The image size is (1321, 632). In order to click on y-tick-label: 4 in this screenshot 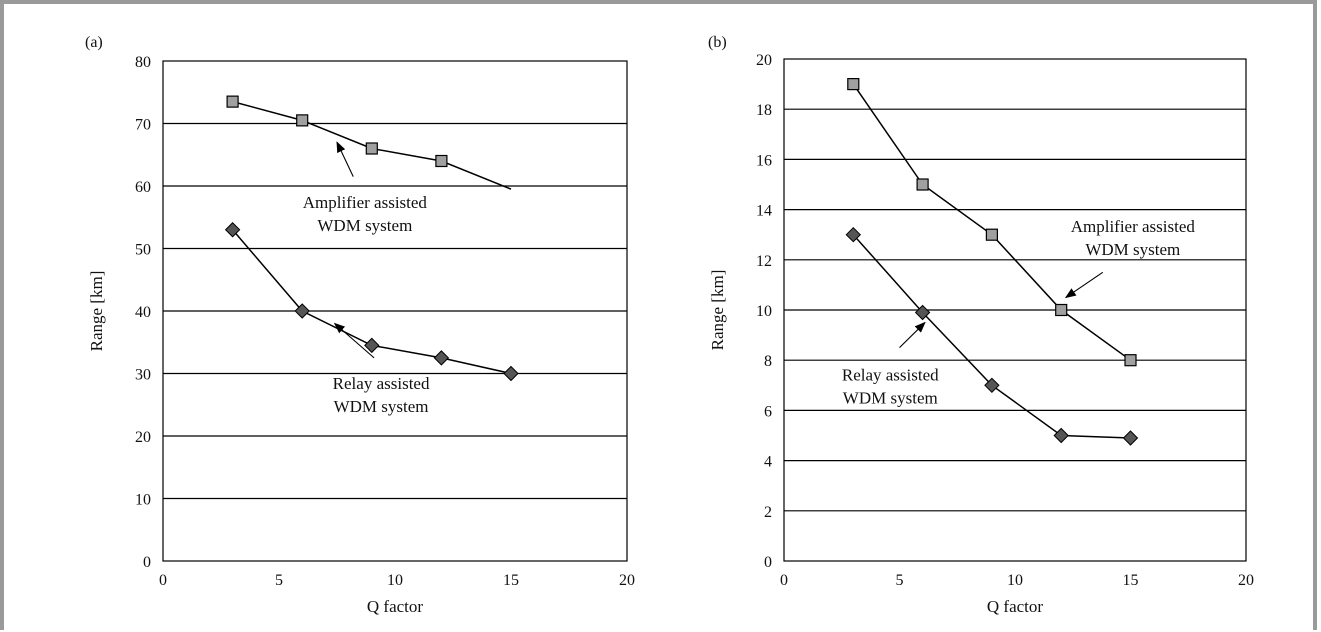, I will do `click(768, 462)`.